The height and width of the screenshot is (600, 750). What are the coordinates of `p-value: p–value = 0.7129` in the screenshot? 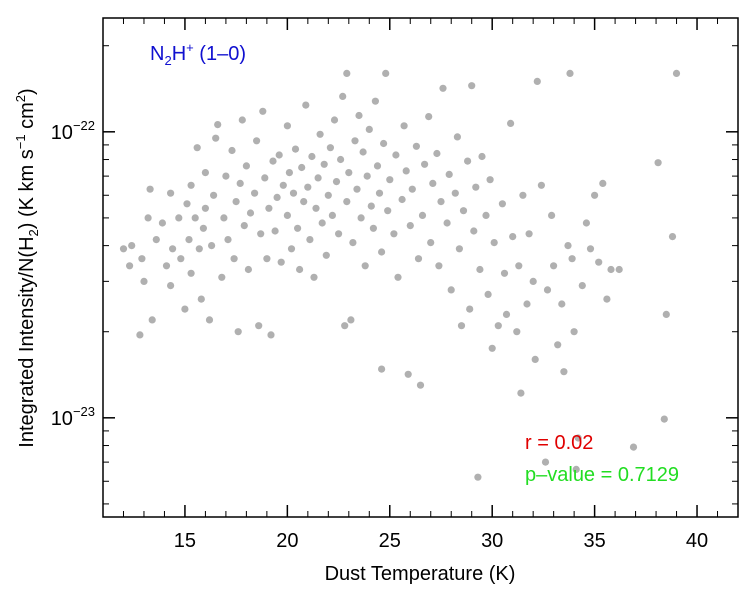 It's located at (602, 475).